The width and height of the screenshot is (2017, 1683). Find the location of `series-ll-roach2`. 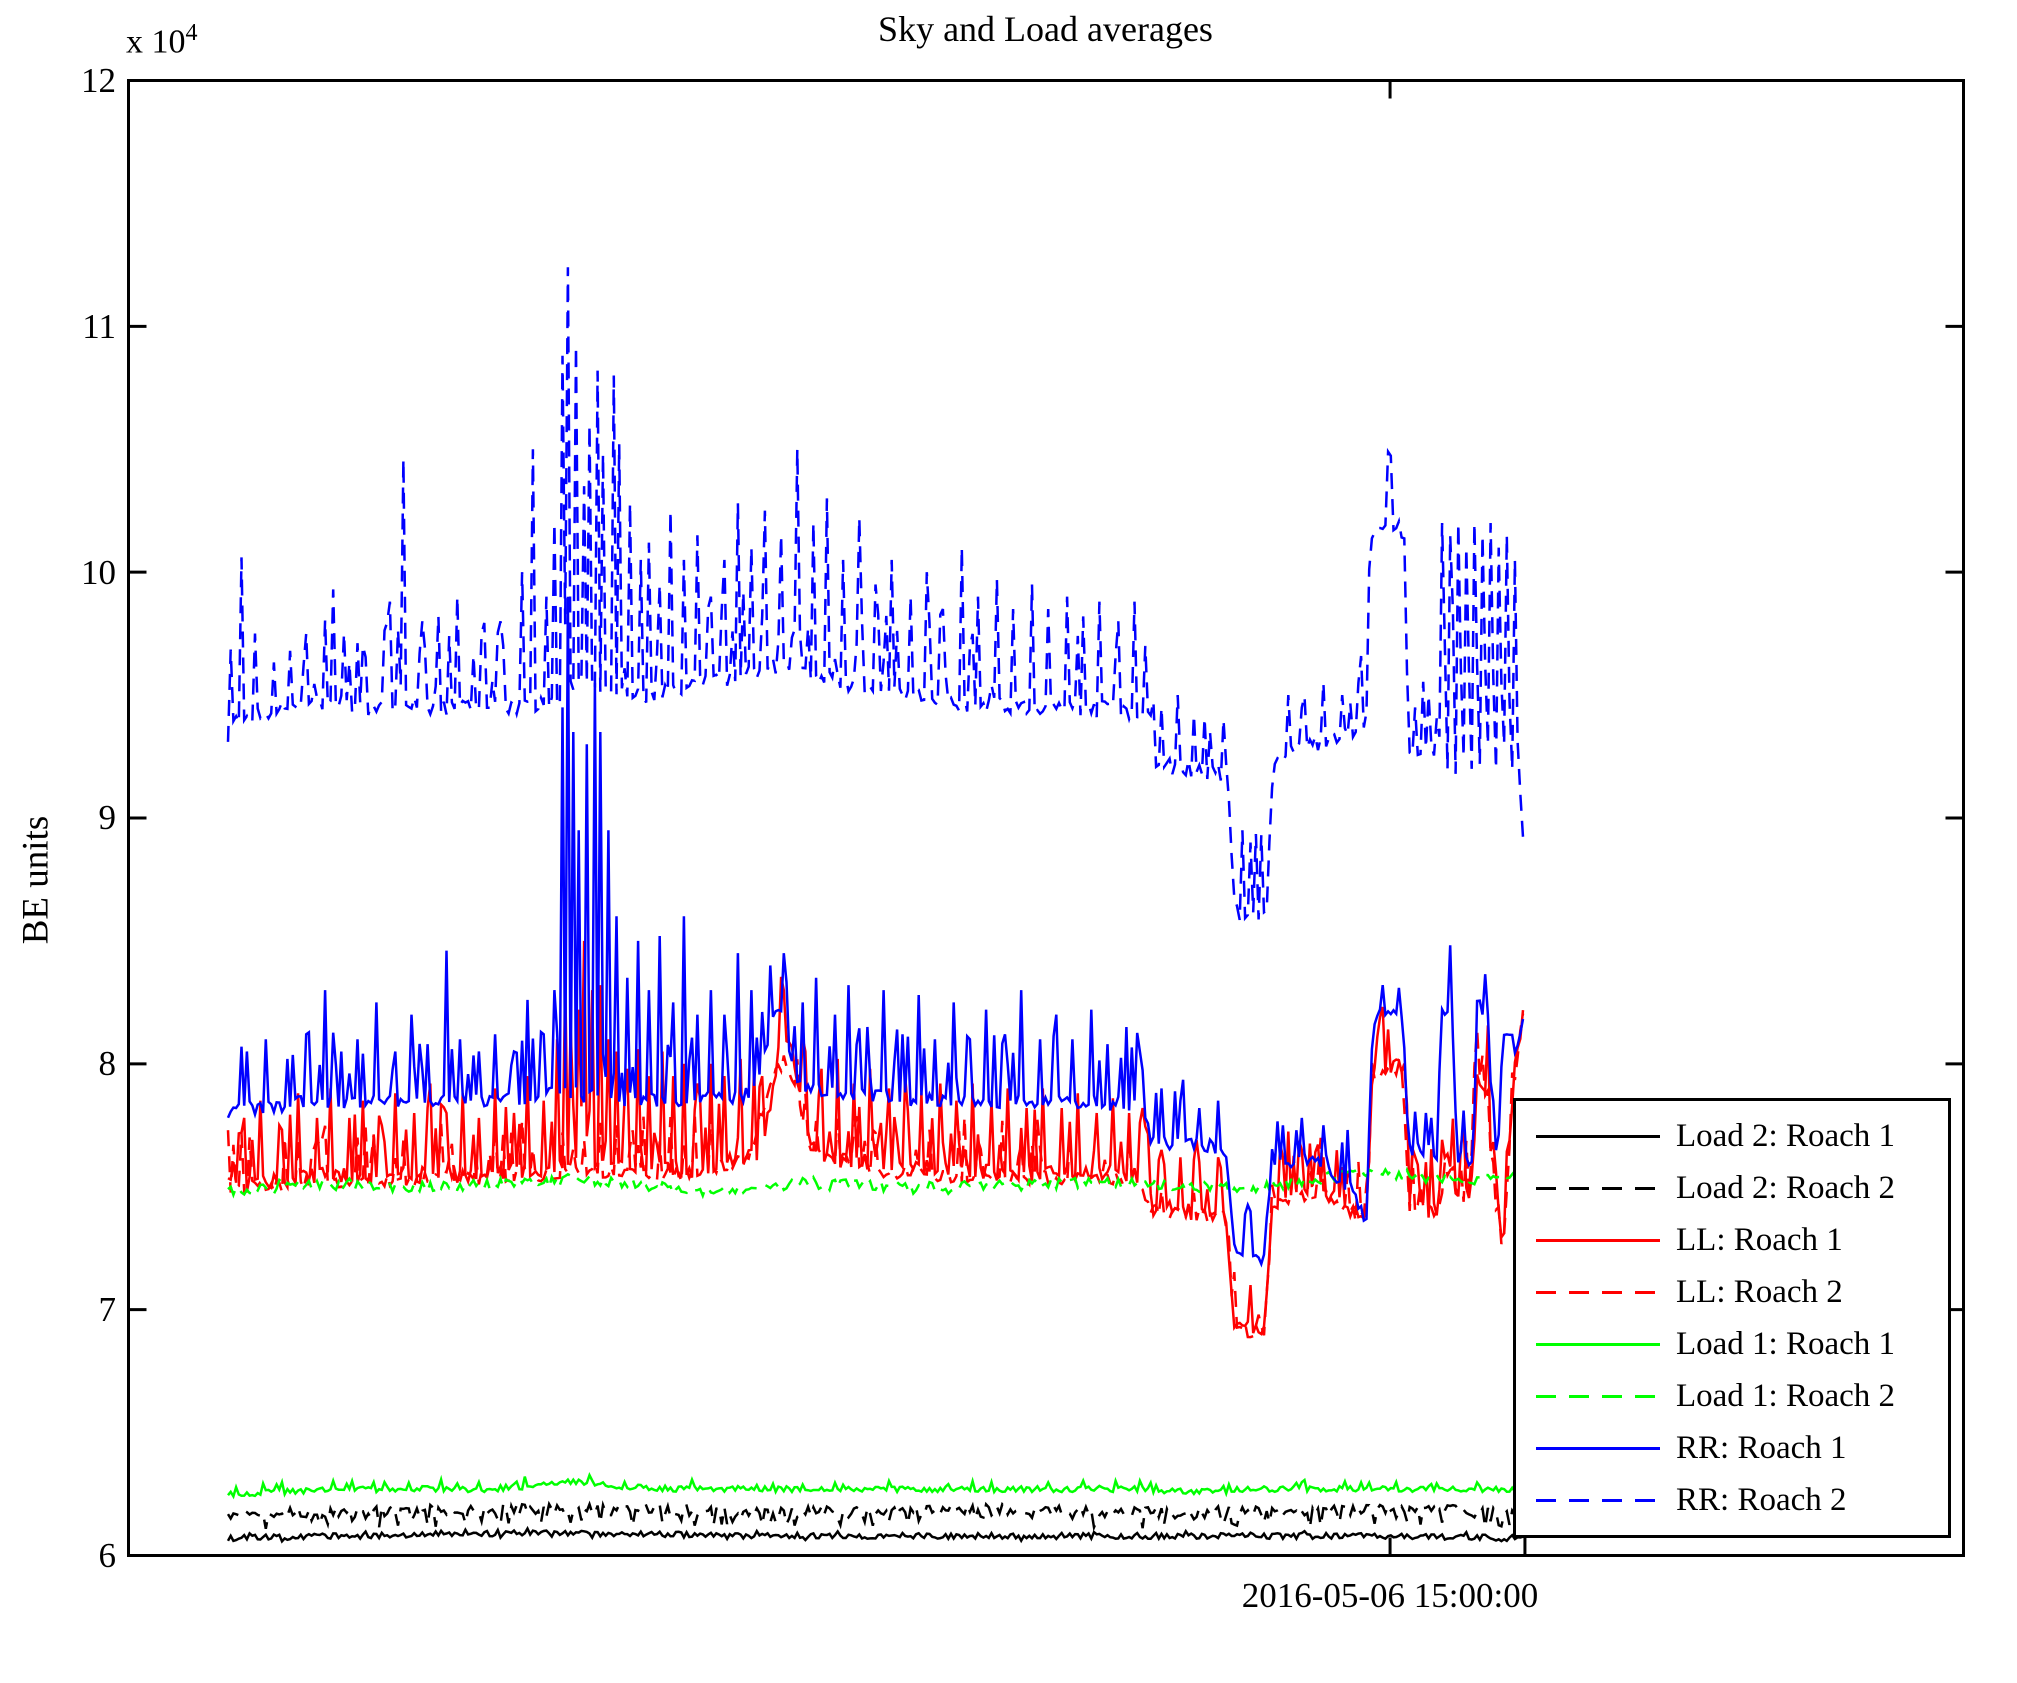

series-ll-roach2 is located at coordinates (875, 1176).